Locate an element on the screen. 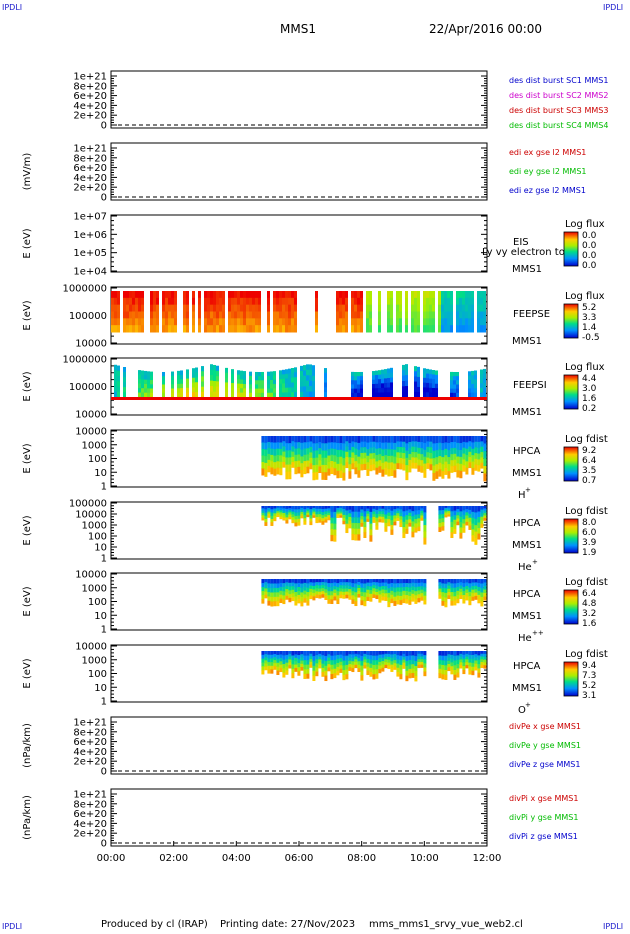  y-tick-label: 1000 is located at coordinates (94, 660).